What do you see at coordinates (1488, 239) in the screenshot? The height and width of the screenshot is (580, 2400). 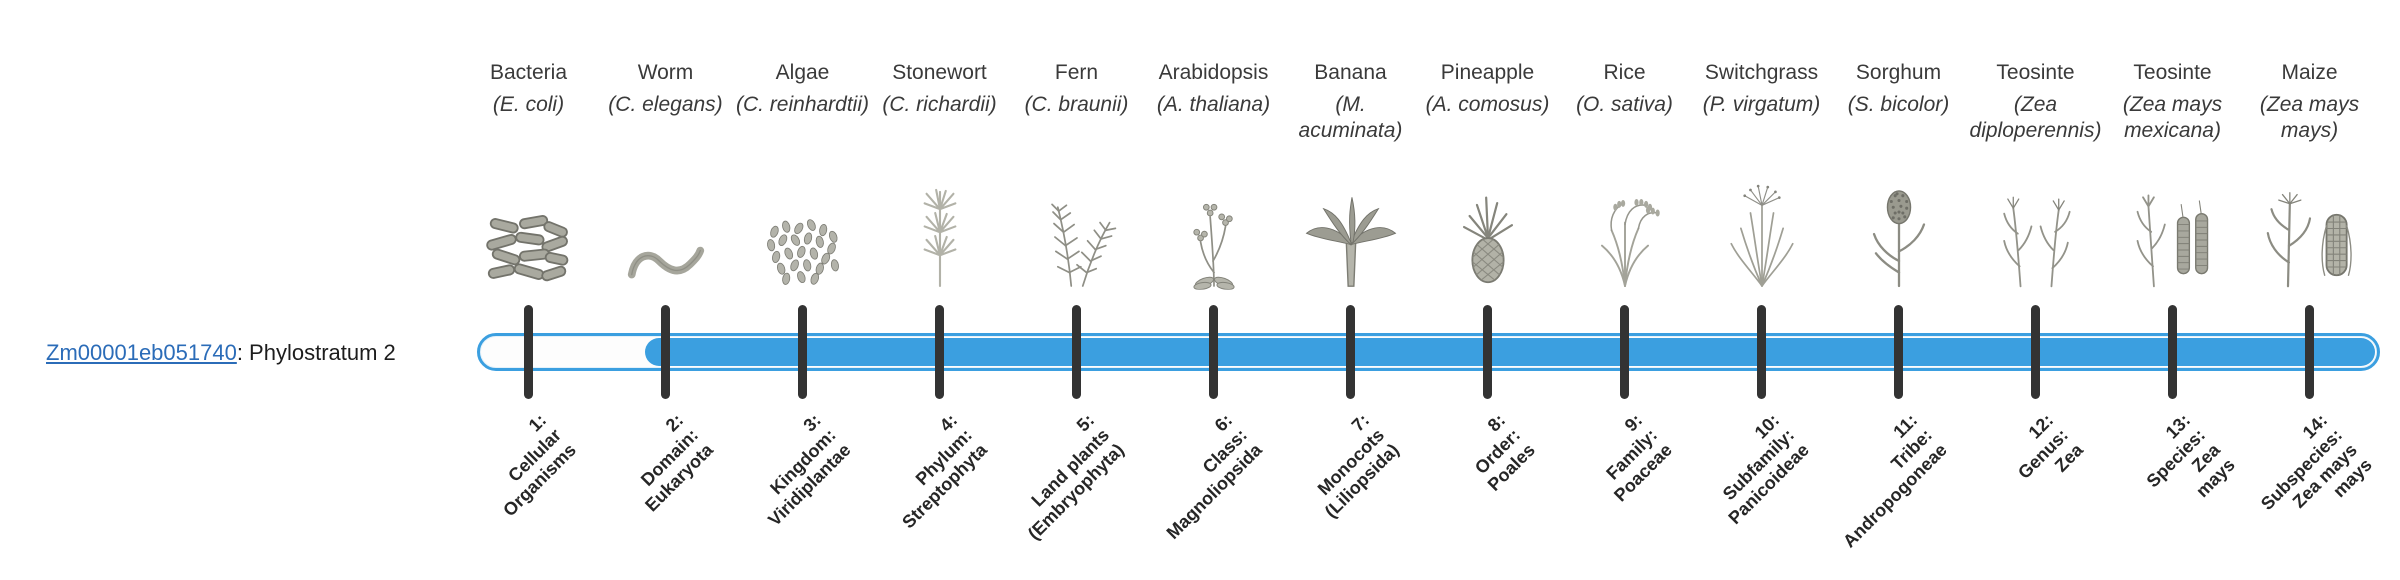 I see `pineapple-icon-graphic` at bounding box center [1488, 239].